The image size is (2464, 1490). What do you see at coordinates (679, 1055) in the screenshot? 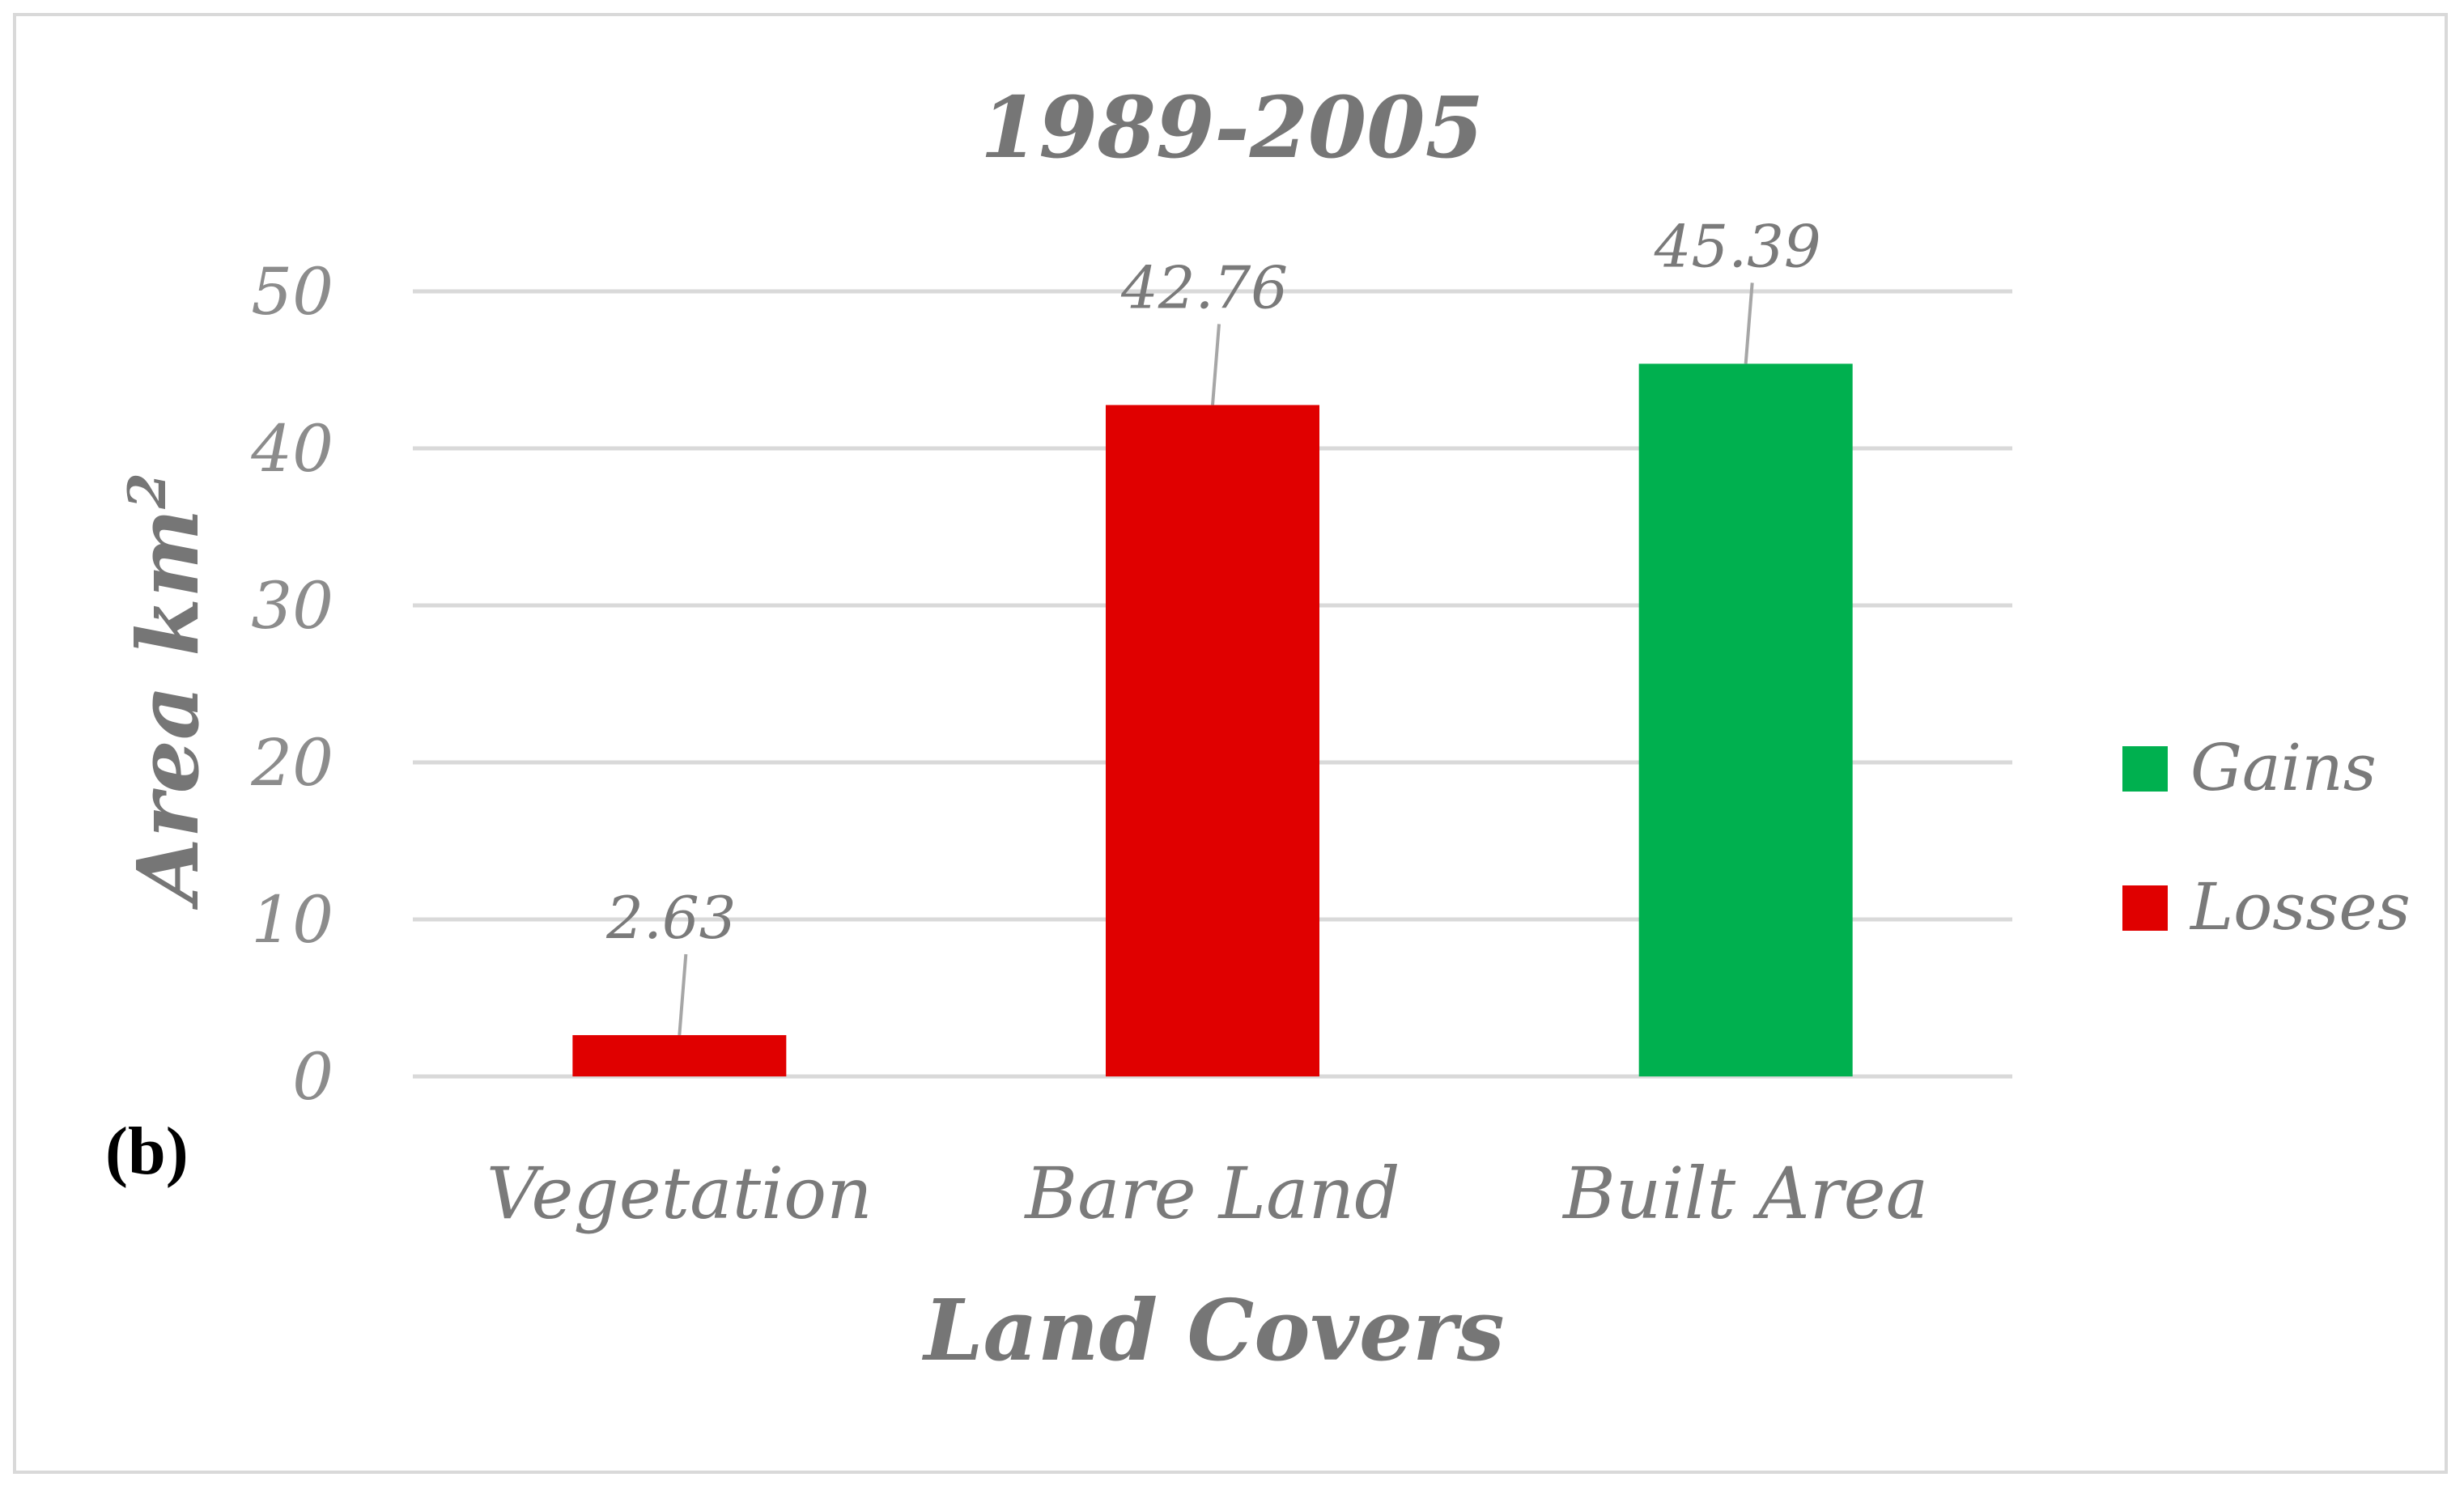
I see `bar-vegetation` at bounding box center [679, 1055].